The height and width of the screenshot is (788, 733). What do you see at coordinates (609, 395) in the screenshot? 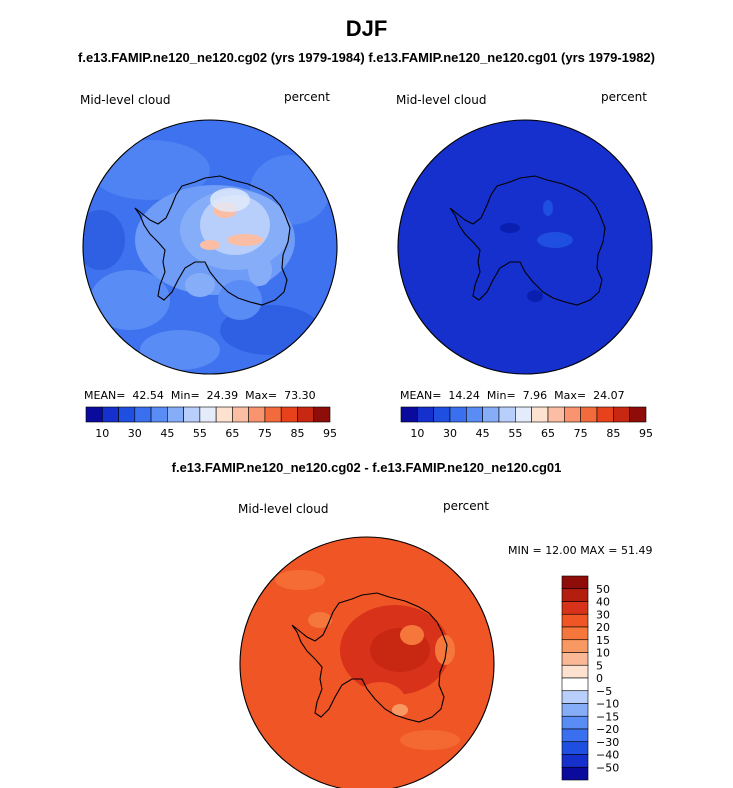
I see `right-max-value: 24.07` at bounding box center [609, 395].